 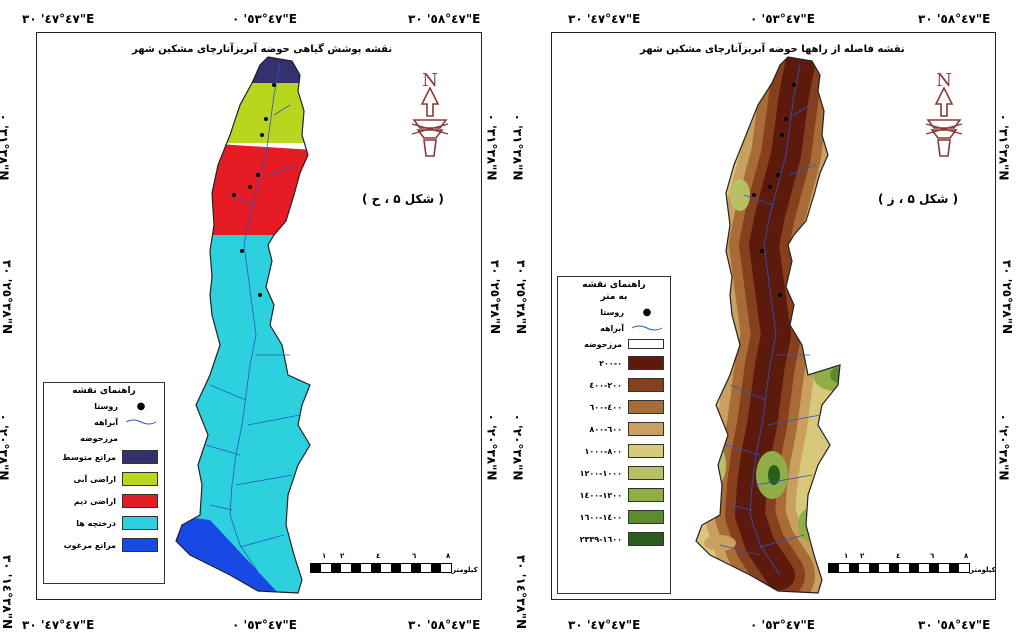 What do you see at coordinates (491, 147) in the screenshot?
I see `lat-label-mid-1: ٣٨°٣١' ٠"N` at bounding box center [491, 147].